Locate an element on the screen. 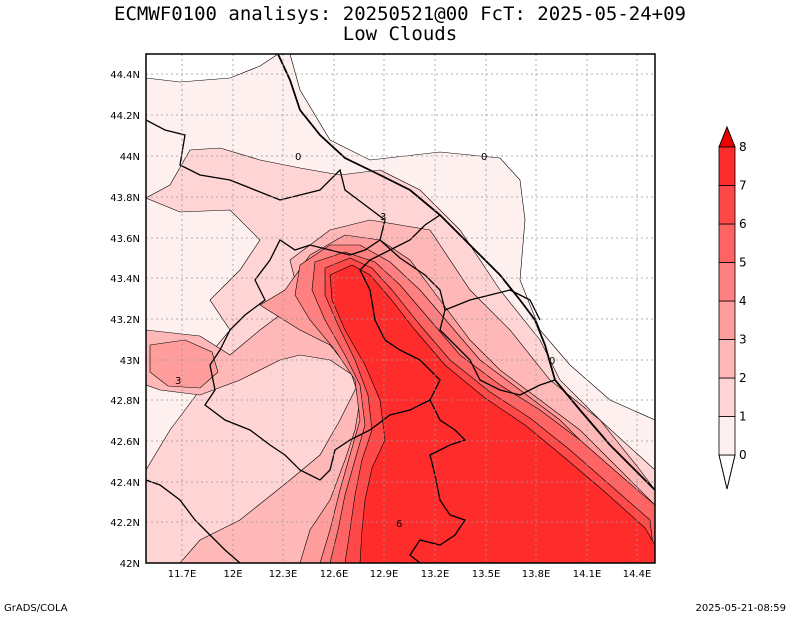 The width and height of the screenshot is (800, 618). lon-label: 13.8E is located at coordinates (536, 574).